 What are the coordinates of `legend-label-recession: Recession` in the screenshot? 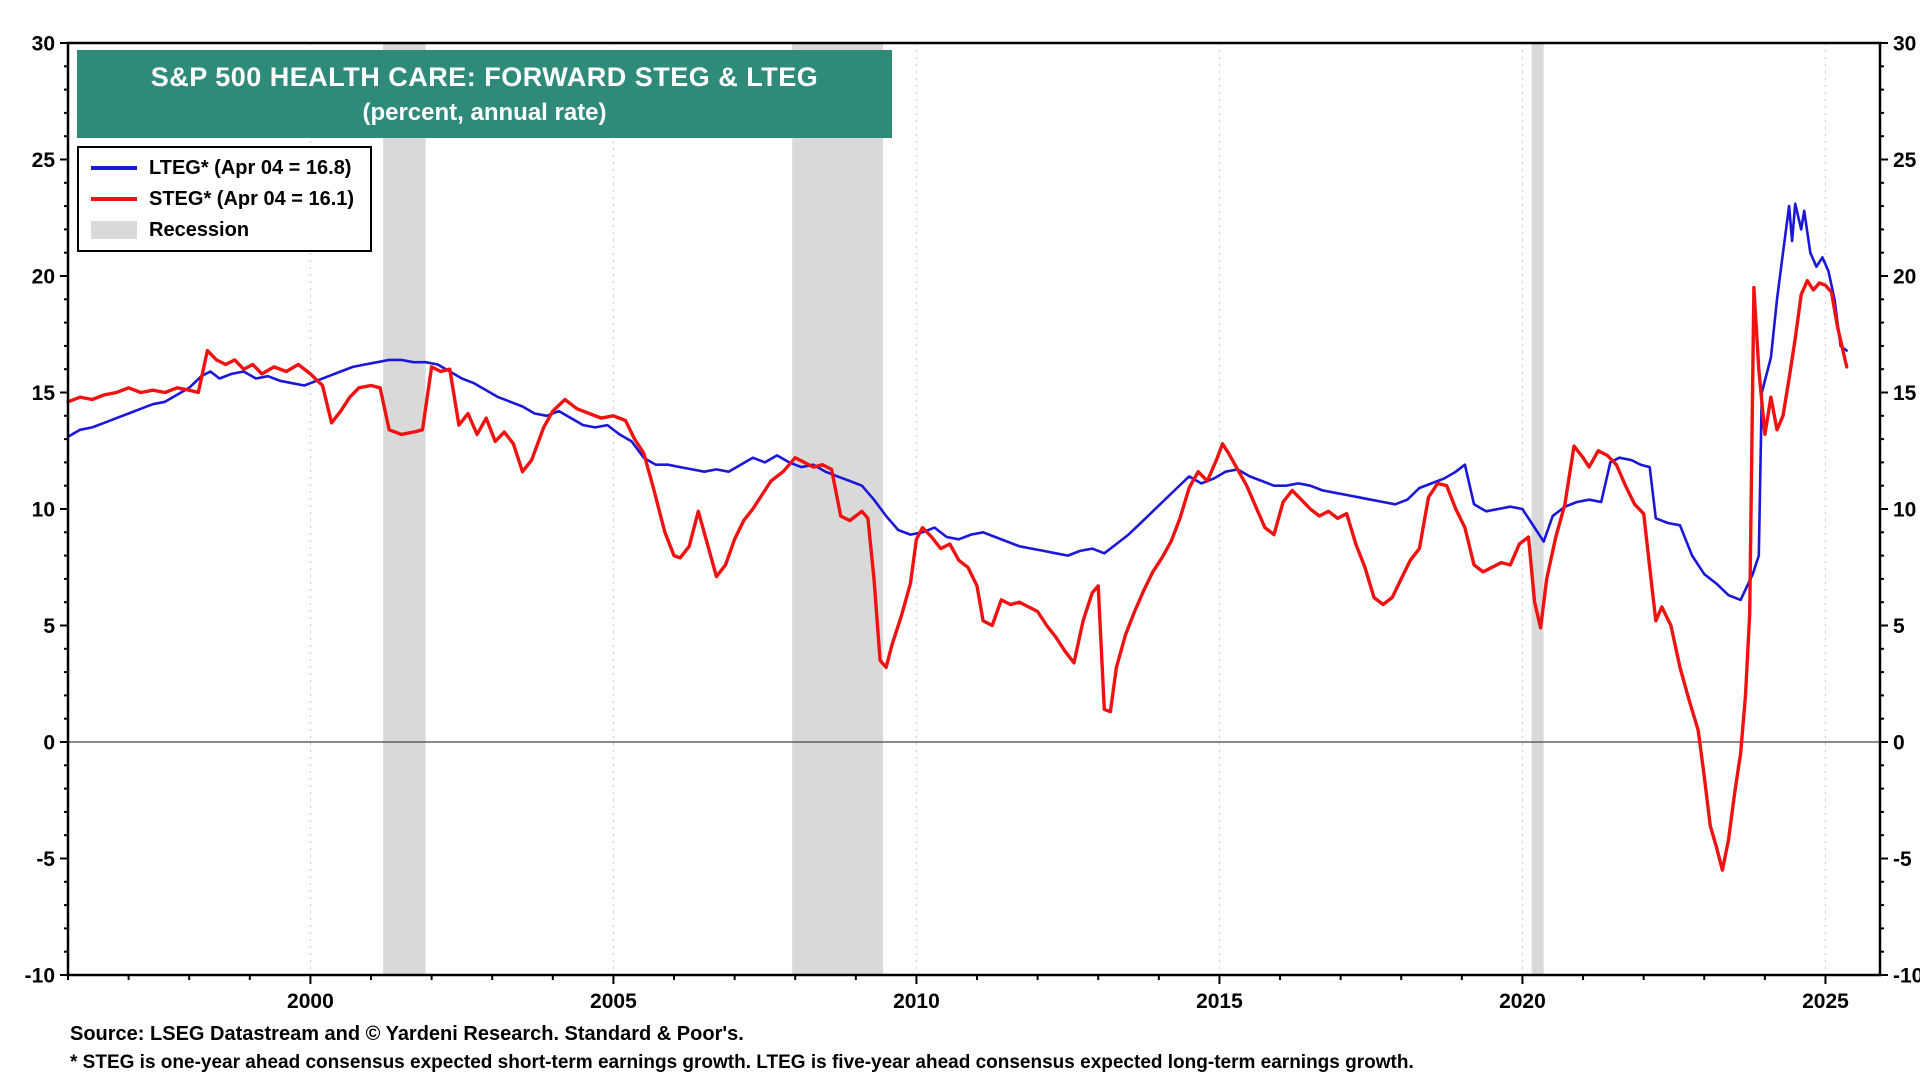 It's located at (199, 229).